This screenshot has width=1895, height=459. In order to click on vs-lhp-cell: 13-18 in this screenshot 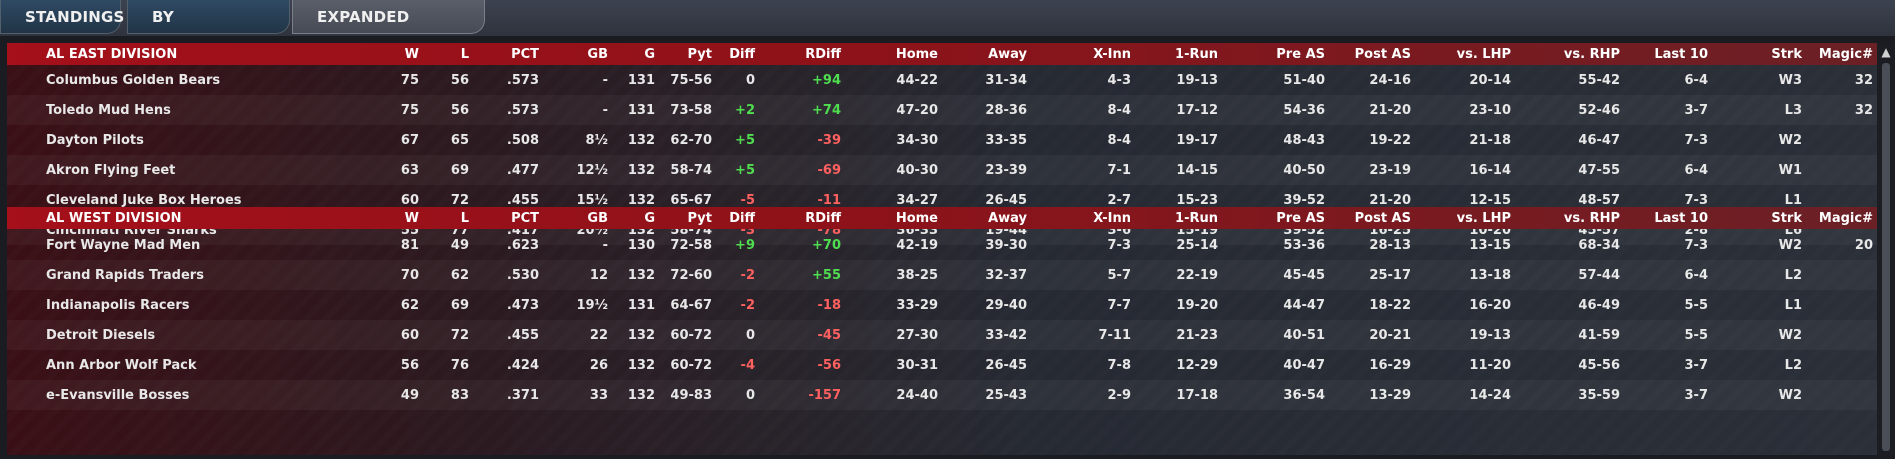, I will do `click(1490, 275)`.